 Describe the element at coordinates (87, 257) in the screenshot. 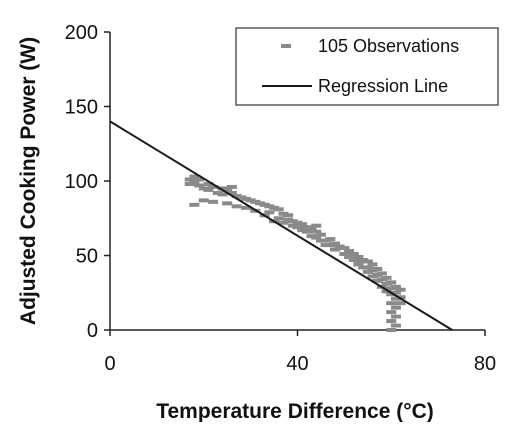

I see `y-tick-label: 50` at that location.